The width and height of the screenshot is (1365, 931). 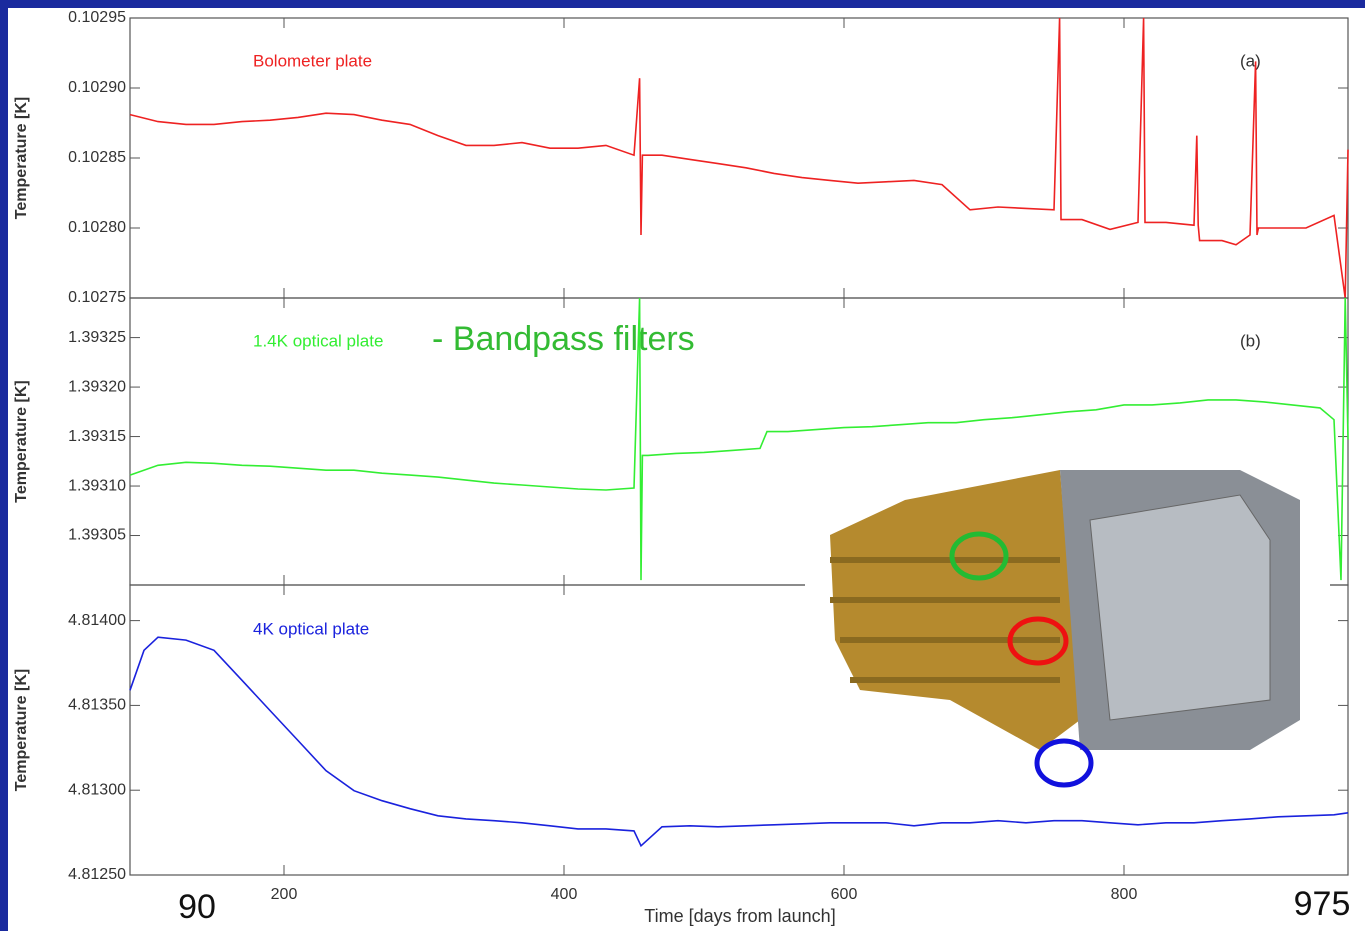 I want to click on annotation: 975, so click(x=1322, y=904).